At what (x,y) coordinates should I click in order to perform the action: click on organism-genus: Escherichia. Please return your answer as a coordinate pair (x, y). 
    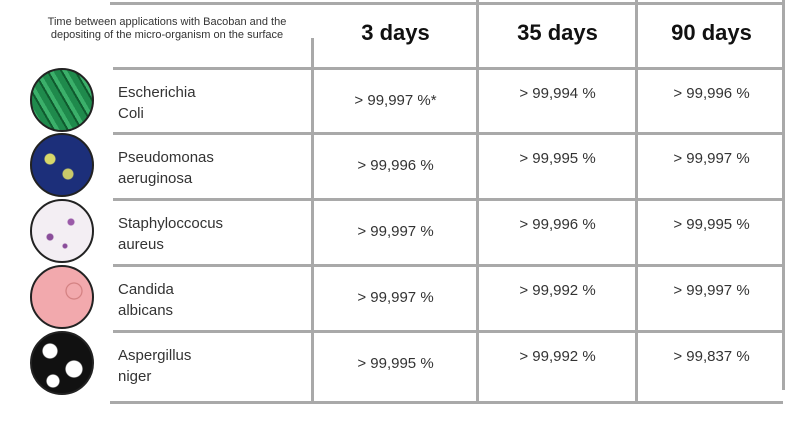
    Looking at the image, I should click on (157, 92).